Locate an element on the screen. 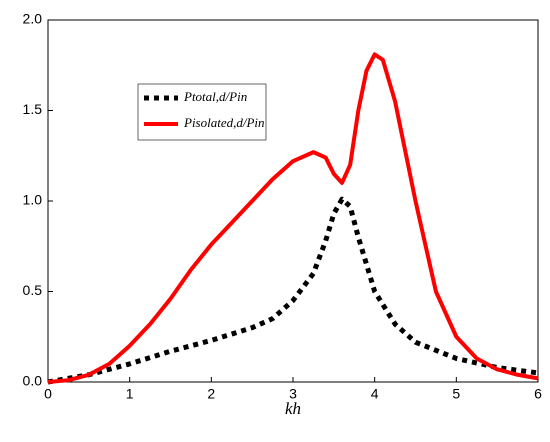  y-tick-label: 2.0 is located at coordinates (33, 19).